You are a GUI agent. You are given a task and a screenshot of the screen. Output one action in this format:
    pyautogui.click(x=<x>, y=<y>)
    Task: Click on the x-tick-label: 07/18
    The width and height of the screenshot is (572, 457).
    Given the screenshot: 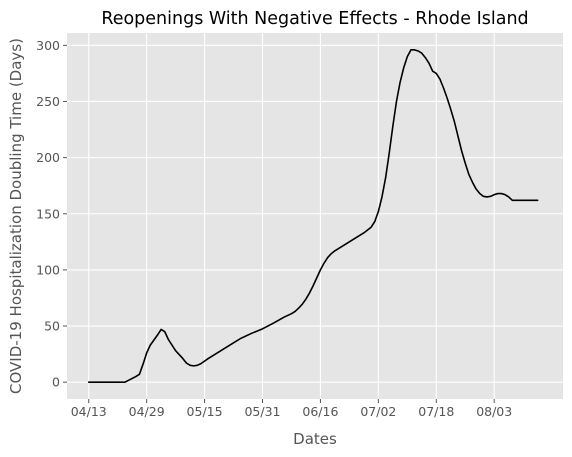 What is the action you would take?
    pyautogui.click(x=436, y=411)
    